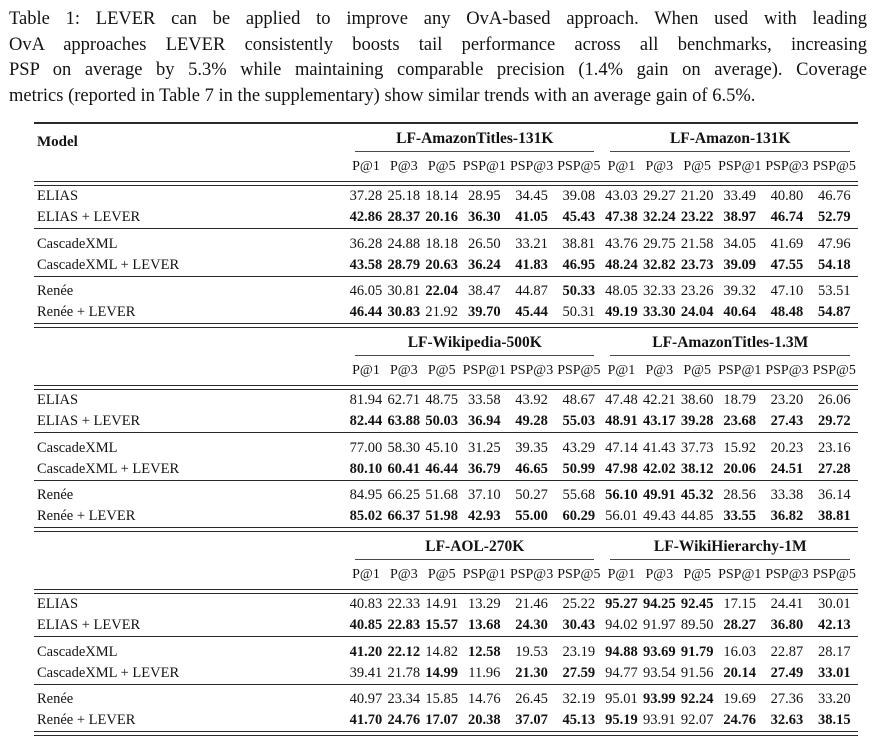  Describe the element at coordinates (730, 345) in the screenshot. I see `dataset-name: LF-AmazonTitles-1.3M` at that location.